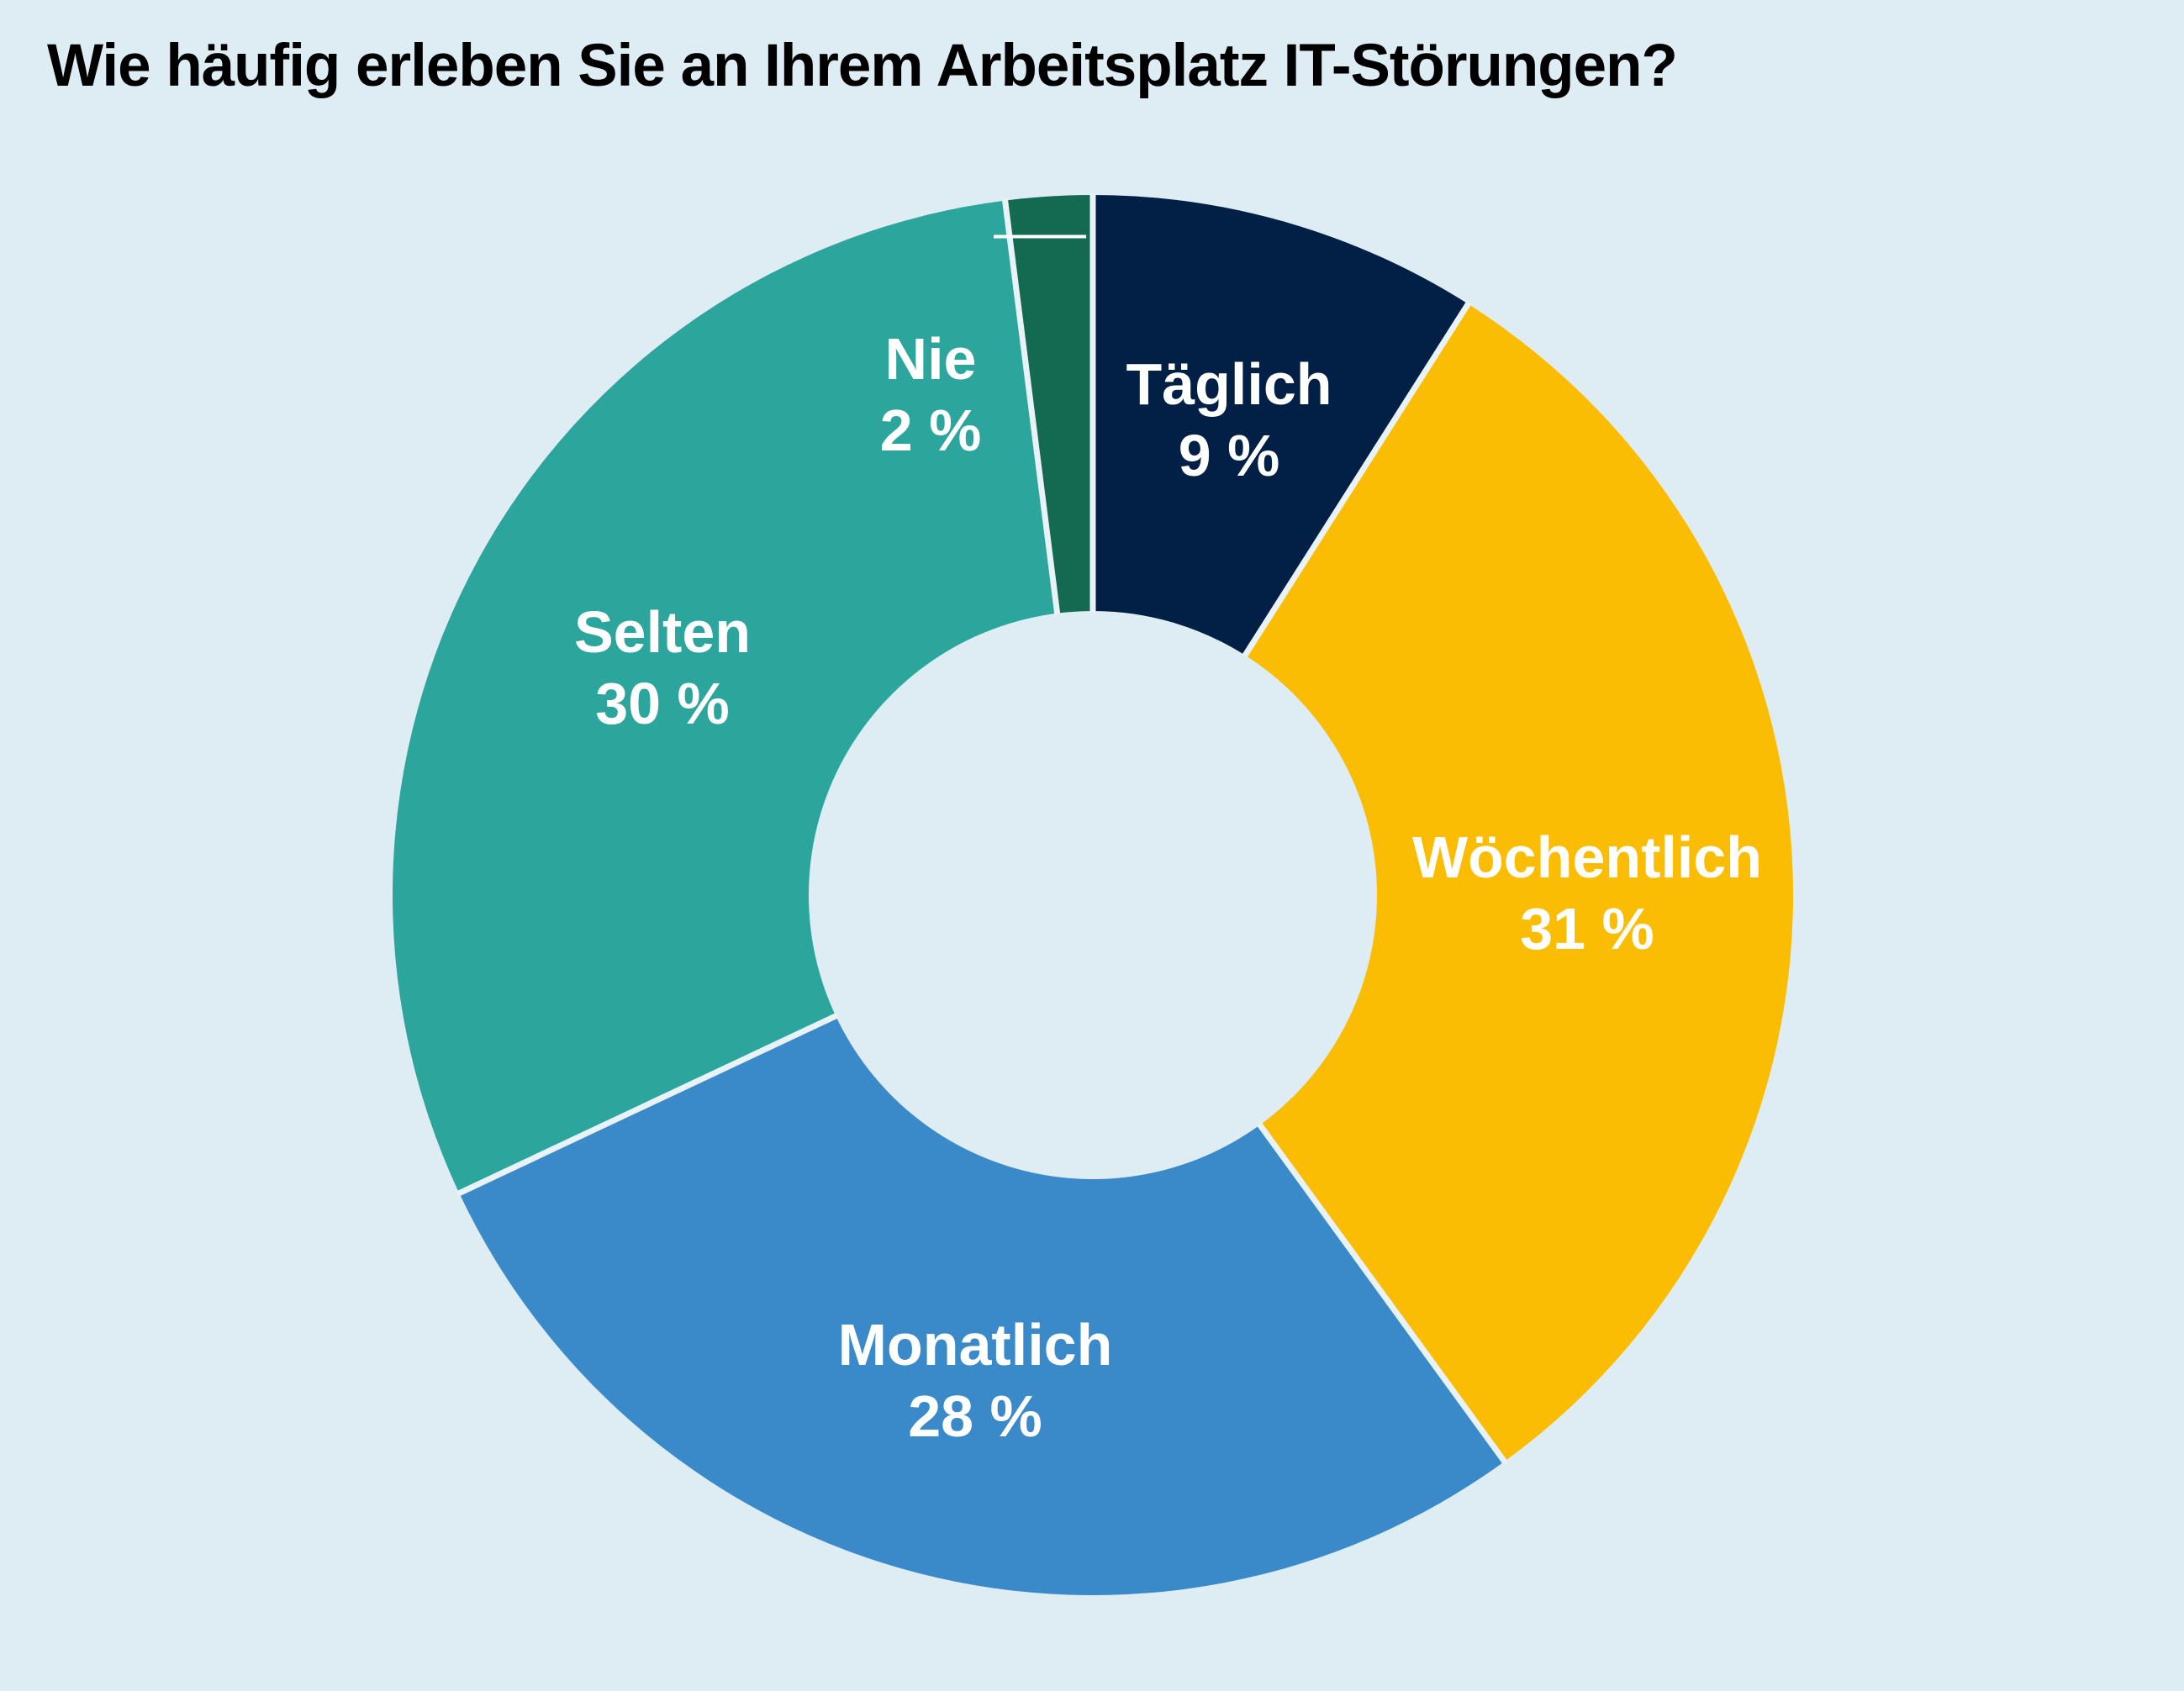 The width and height of the screenshot is (2184, 1691). I want to click on slice-name: Wöchentlich, so click(1587, 857).